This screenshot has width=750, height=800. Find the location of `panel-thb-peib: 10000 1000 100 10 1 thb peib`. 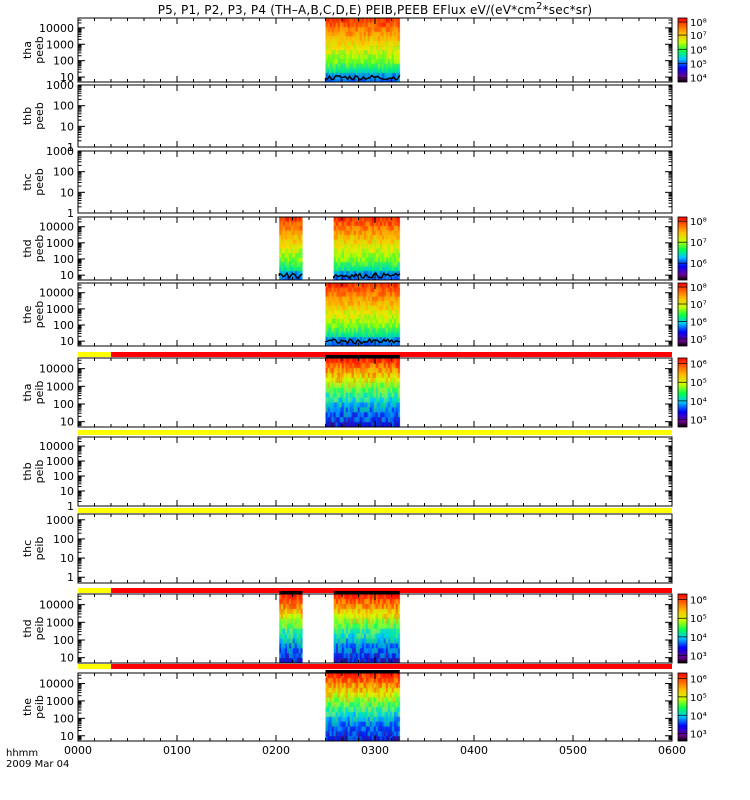

panel-thb-peib: 10000 1000 100 10 1 thb peib is located at coordinates (347, 471).